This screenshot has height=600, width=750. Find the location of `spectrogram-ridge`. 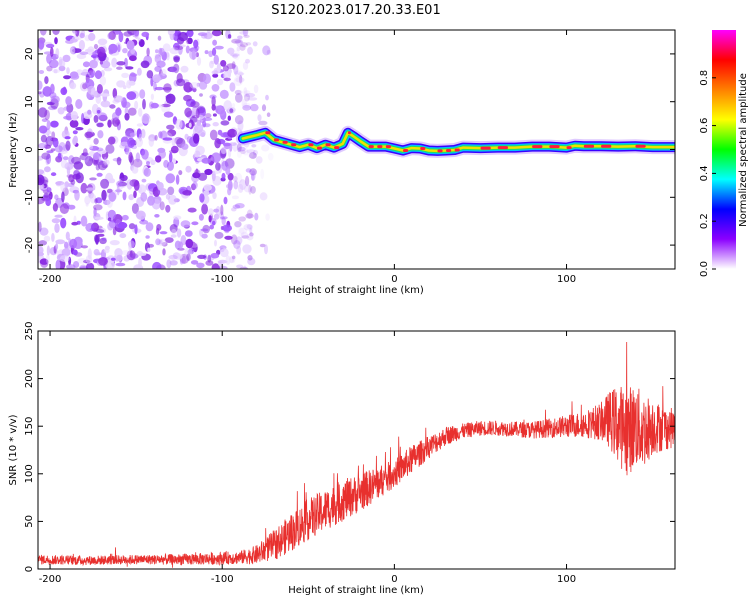

spectrogram-ridge is located at coordinates (455, 141).